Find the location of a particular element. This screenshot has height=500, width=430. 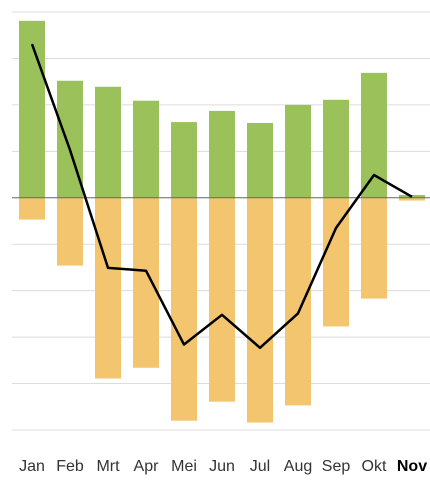

x-tick-label: Nov is located at coordinates (412, 466).